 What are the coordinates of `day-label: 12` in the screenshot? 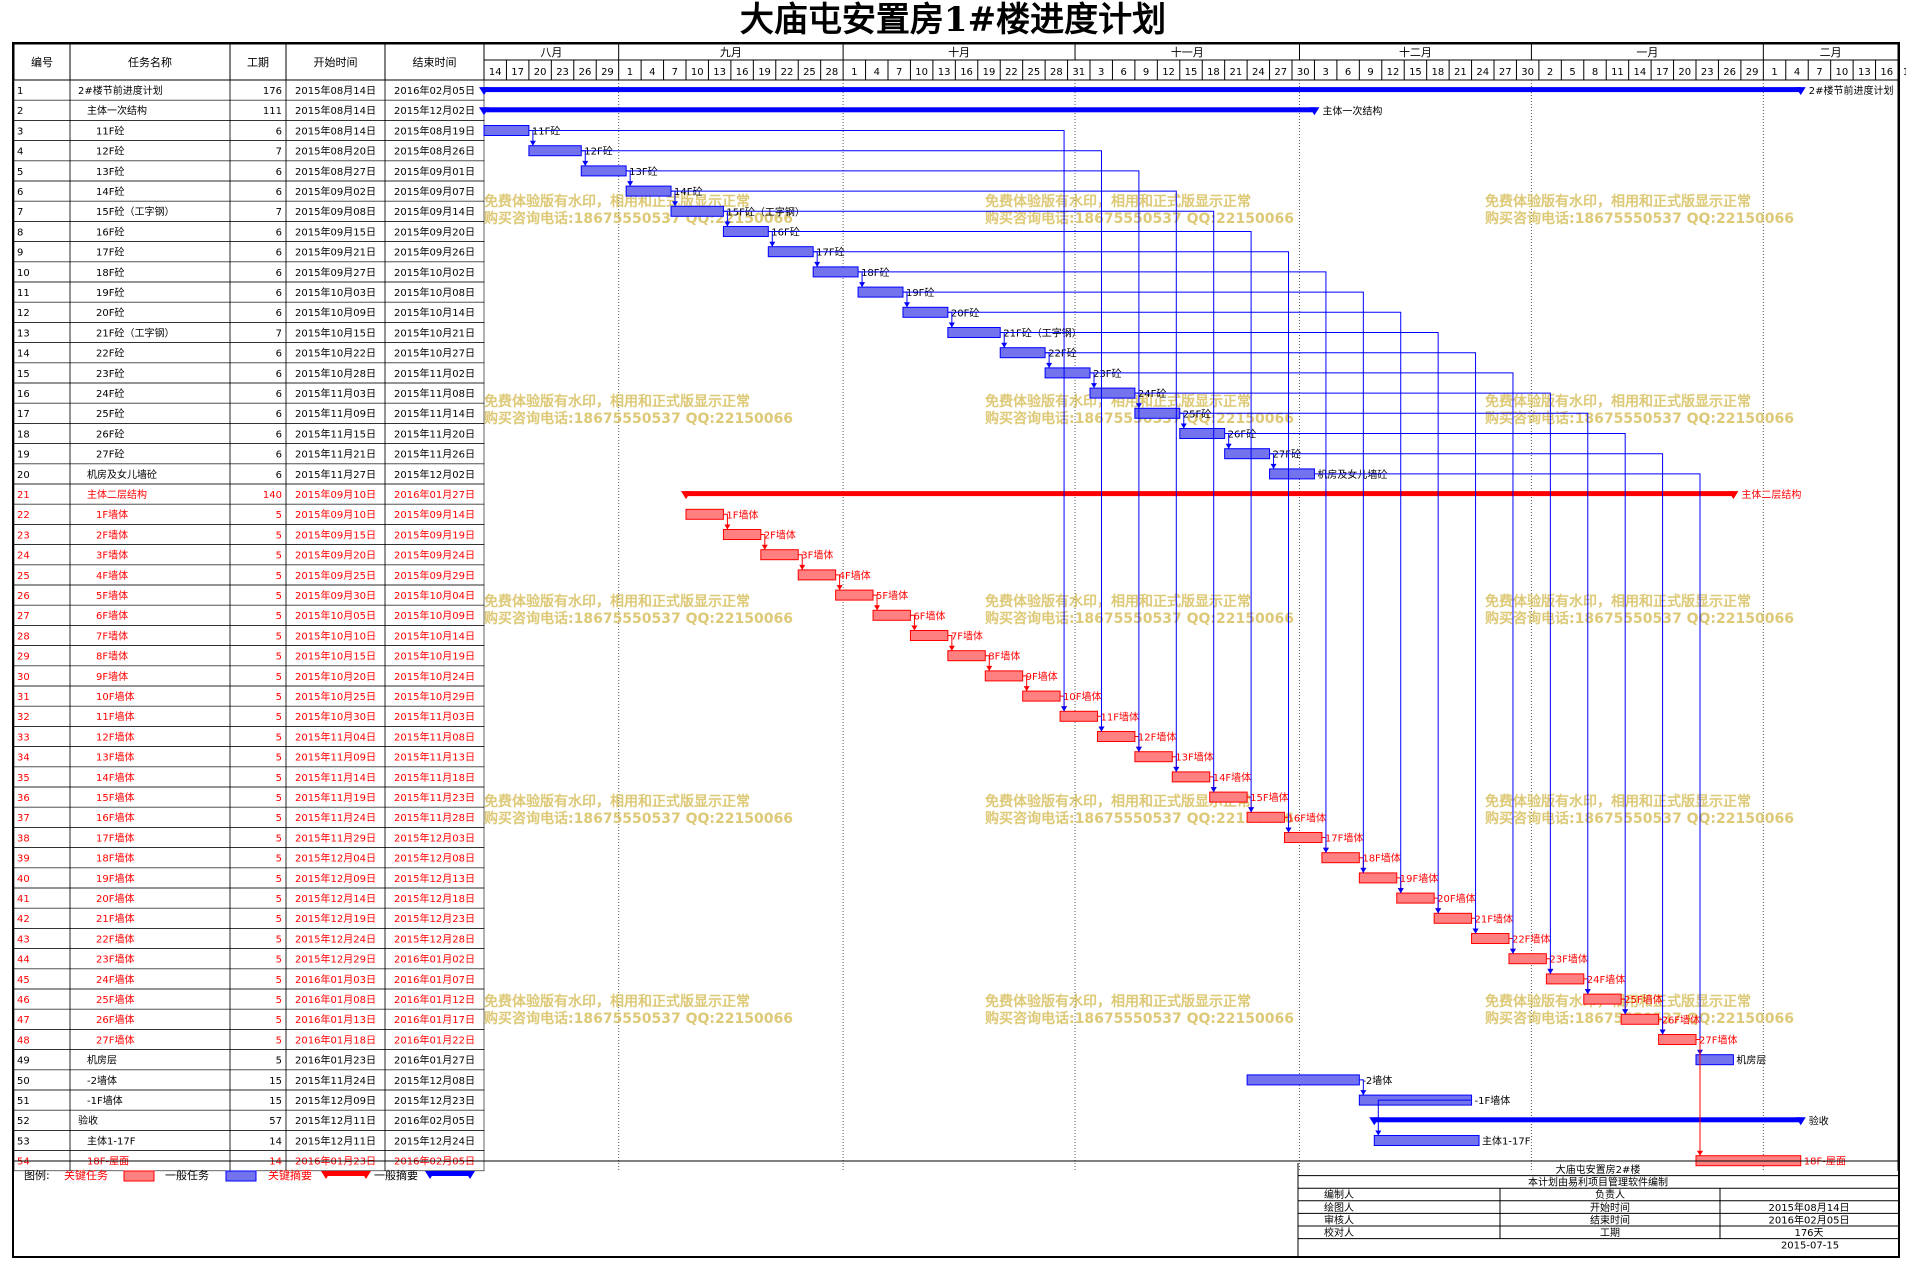 It's located at (1393, 72).